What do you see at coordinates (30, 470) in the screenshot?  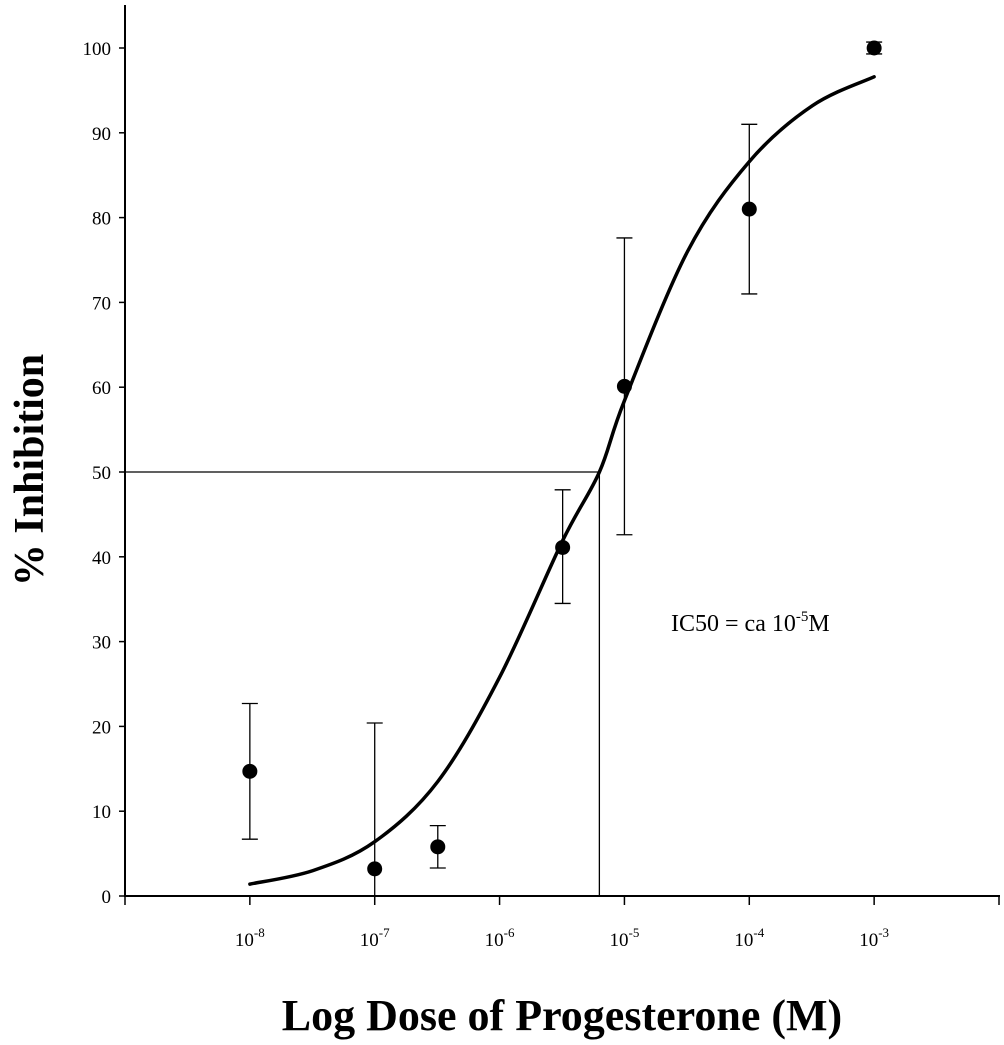 I see `y-axis-title: % Inhibition` at bounding box center [30, 470].